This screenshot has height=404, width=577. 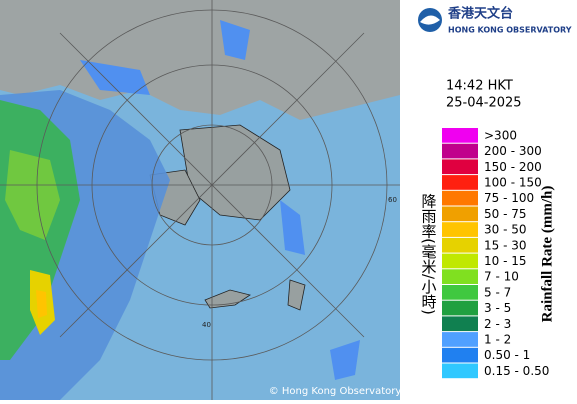 I want to click on legend-label: 7 - 10, so click(x=501, y=277).